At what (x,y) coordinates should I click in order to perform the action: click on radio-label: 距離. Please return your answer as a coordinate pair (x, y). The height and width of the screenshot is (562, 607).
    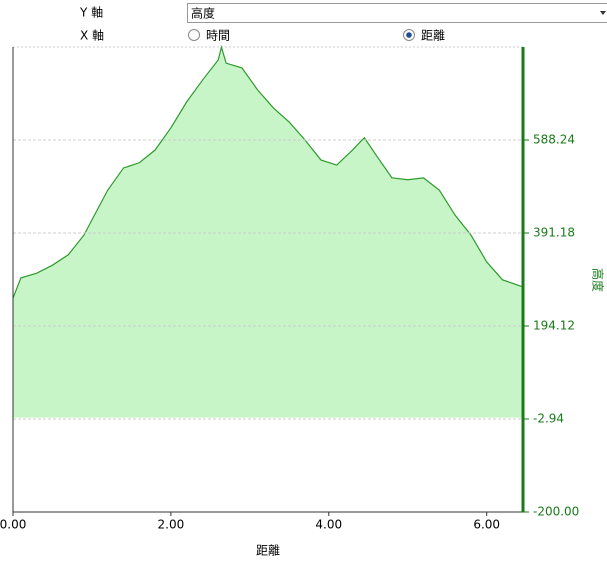
    Looking at the image, I should click on (433, 36).